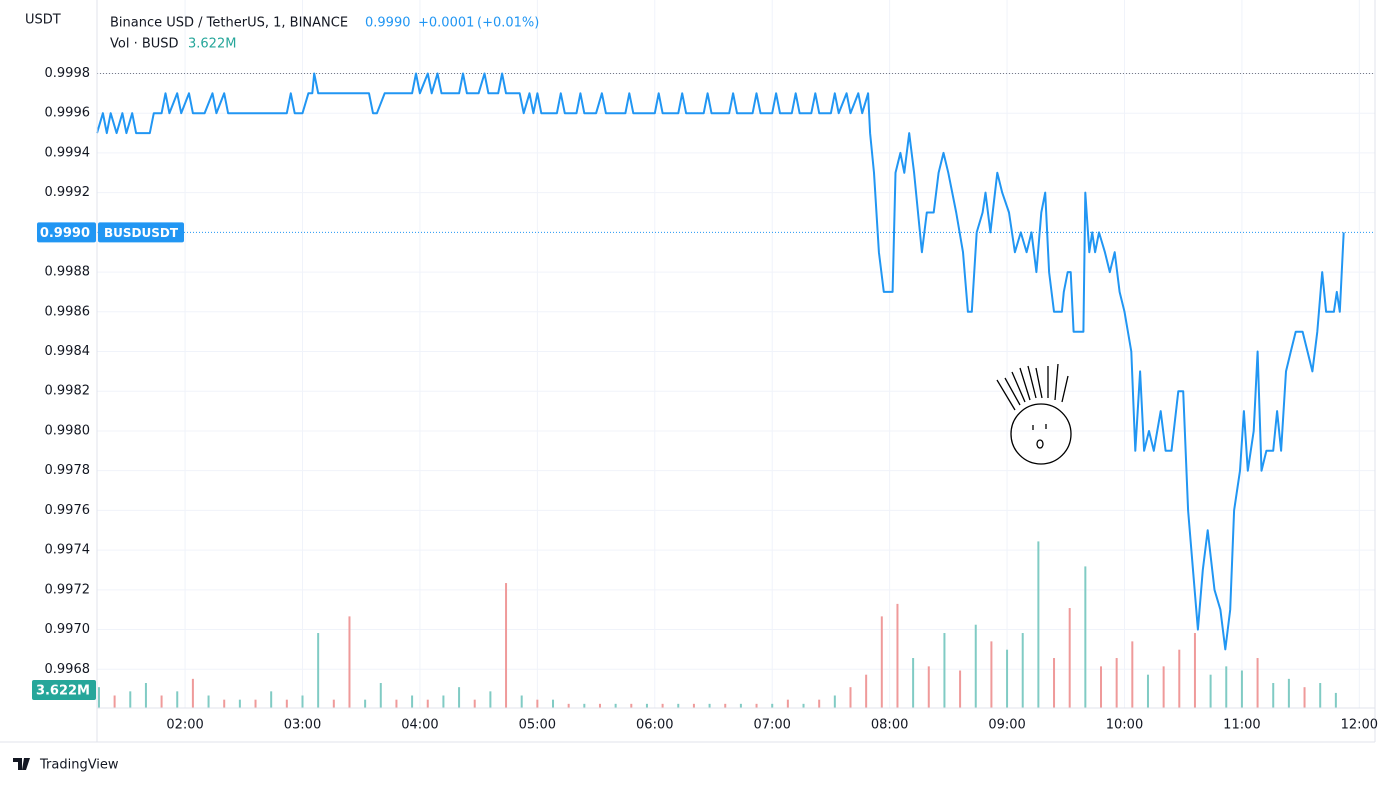  What do you see at coordinates (68, 470) in the screenshot?
I see `y-tick-label: 0.9978` at bounding box center [68, 470].